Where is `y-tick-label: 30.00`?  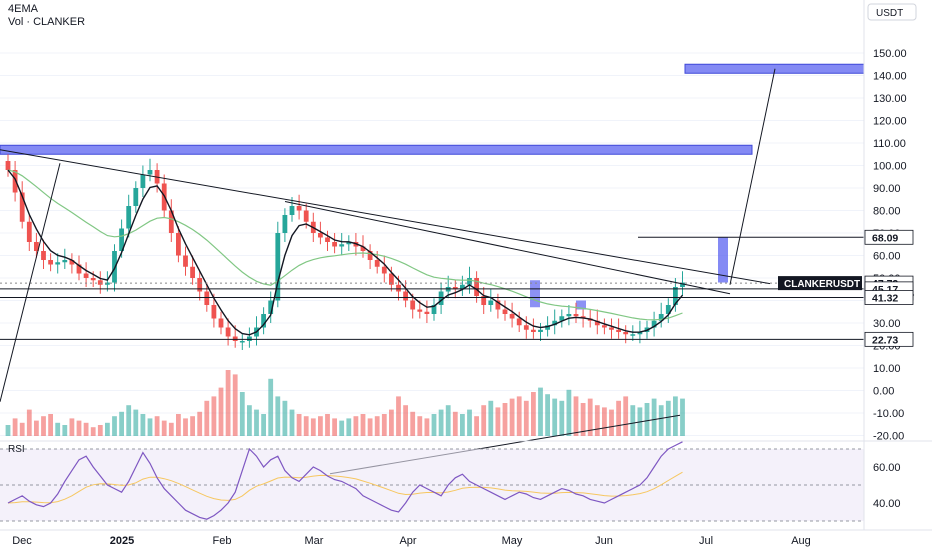 y-tick-label: 30.00 is located at coordinates (887, 324).